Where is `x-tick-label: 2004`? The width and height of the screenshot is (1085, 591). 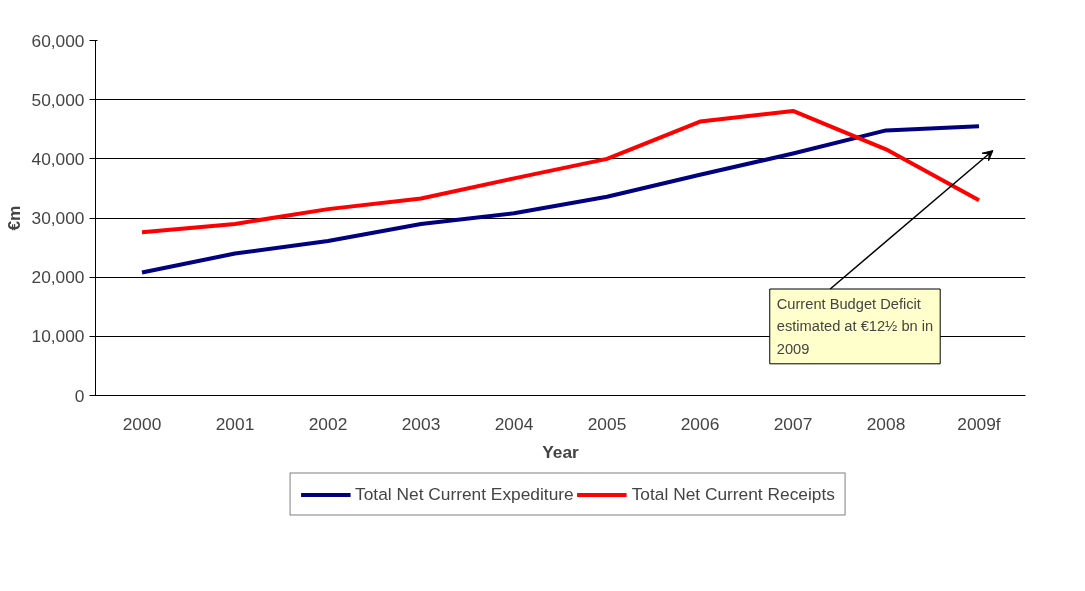 x-tick-label: 2004 is located at coordinates (514, 423).